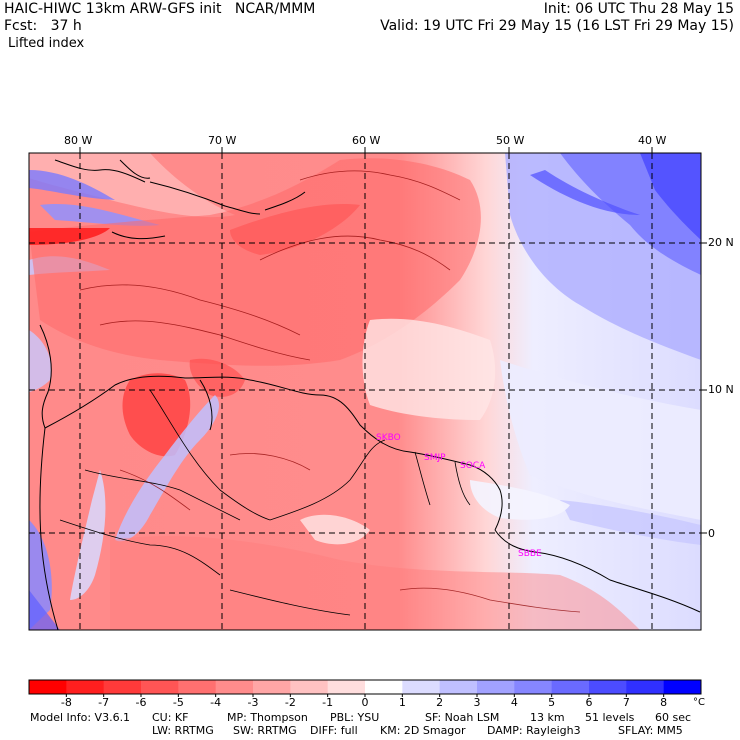  I want to click on forecast-hour: Fcst: 37 h, so click(43, 26).